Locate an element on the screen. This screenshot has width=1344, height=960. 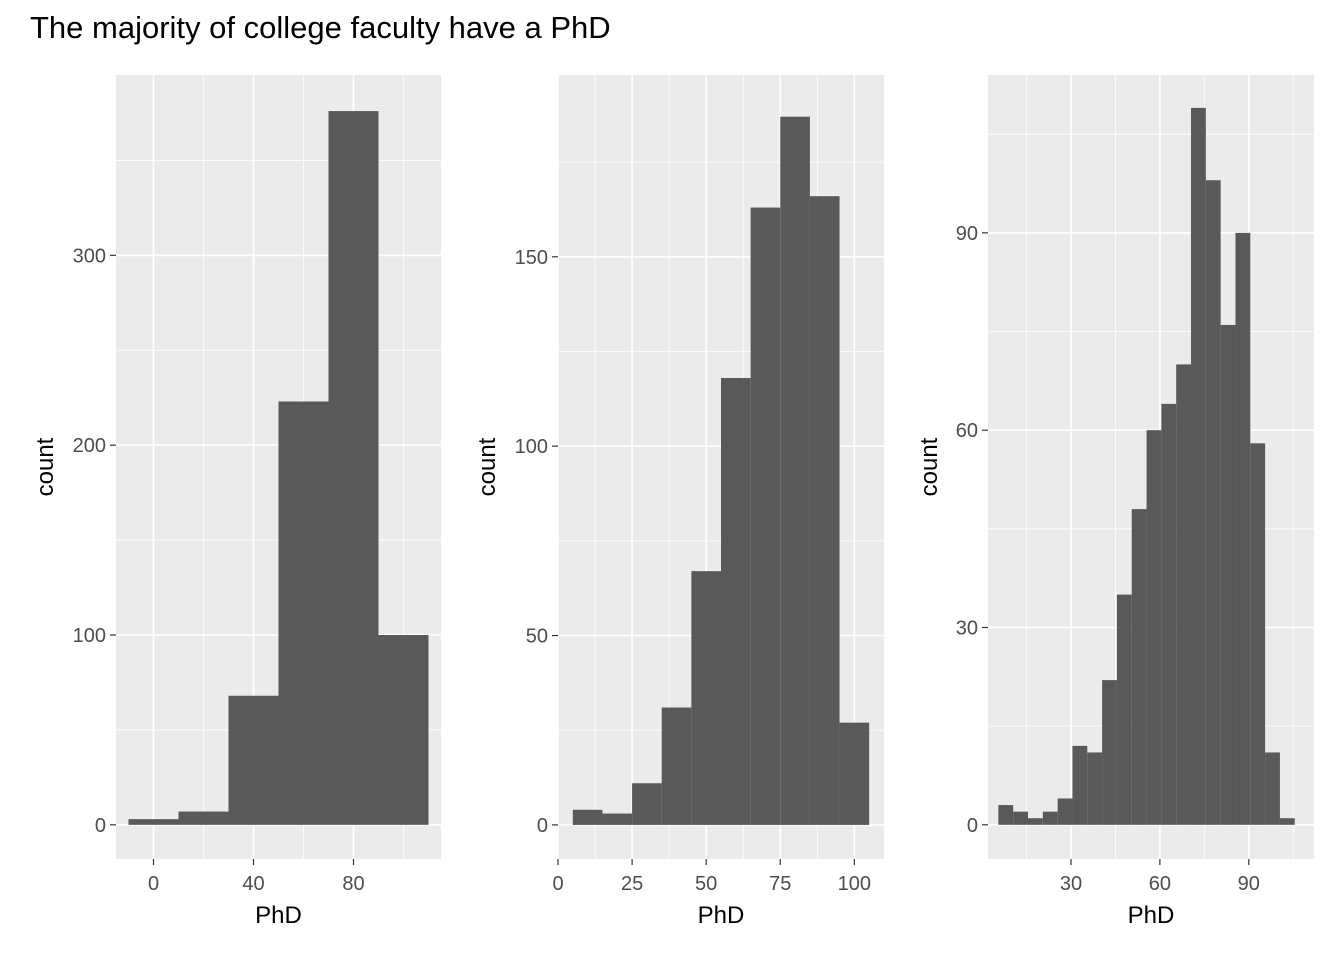
x-tick-label: 30 is located at coordinates (1071, 884).